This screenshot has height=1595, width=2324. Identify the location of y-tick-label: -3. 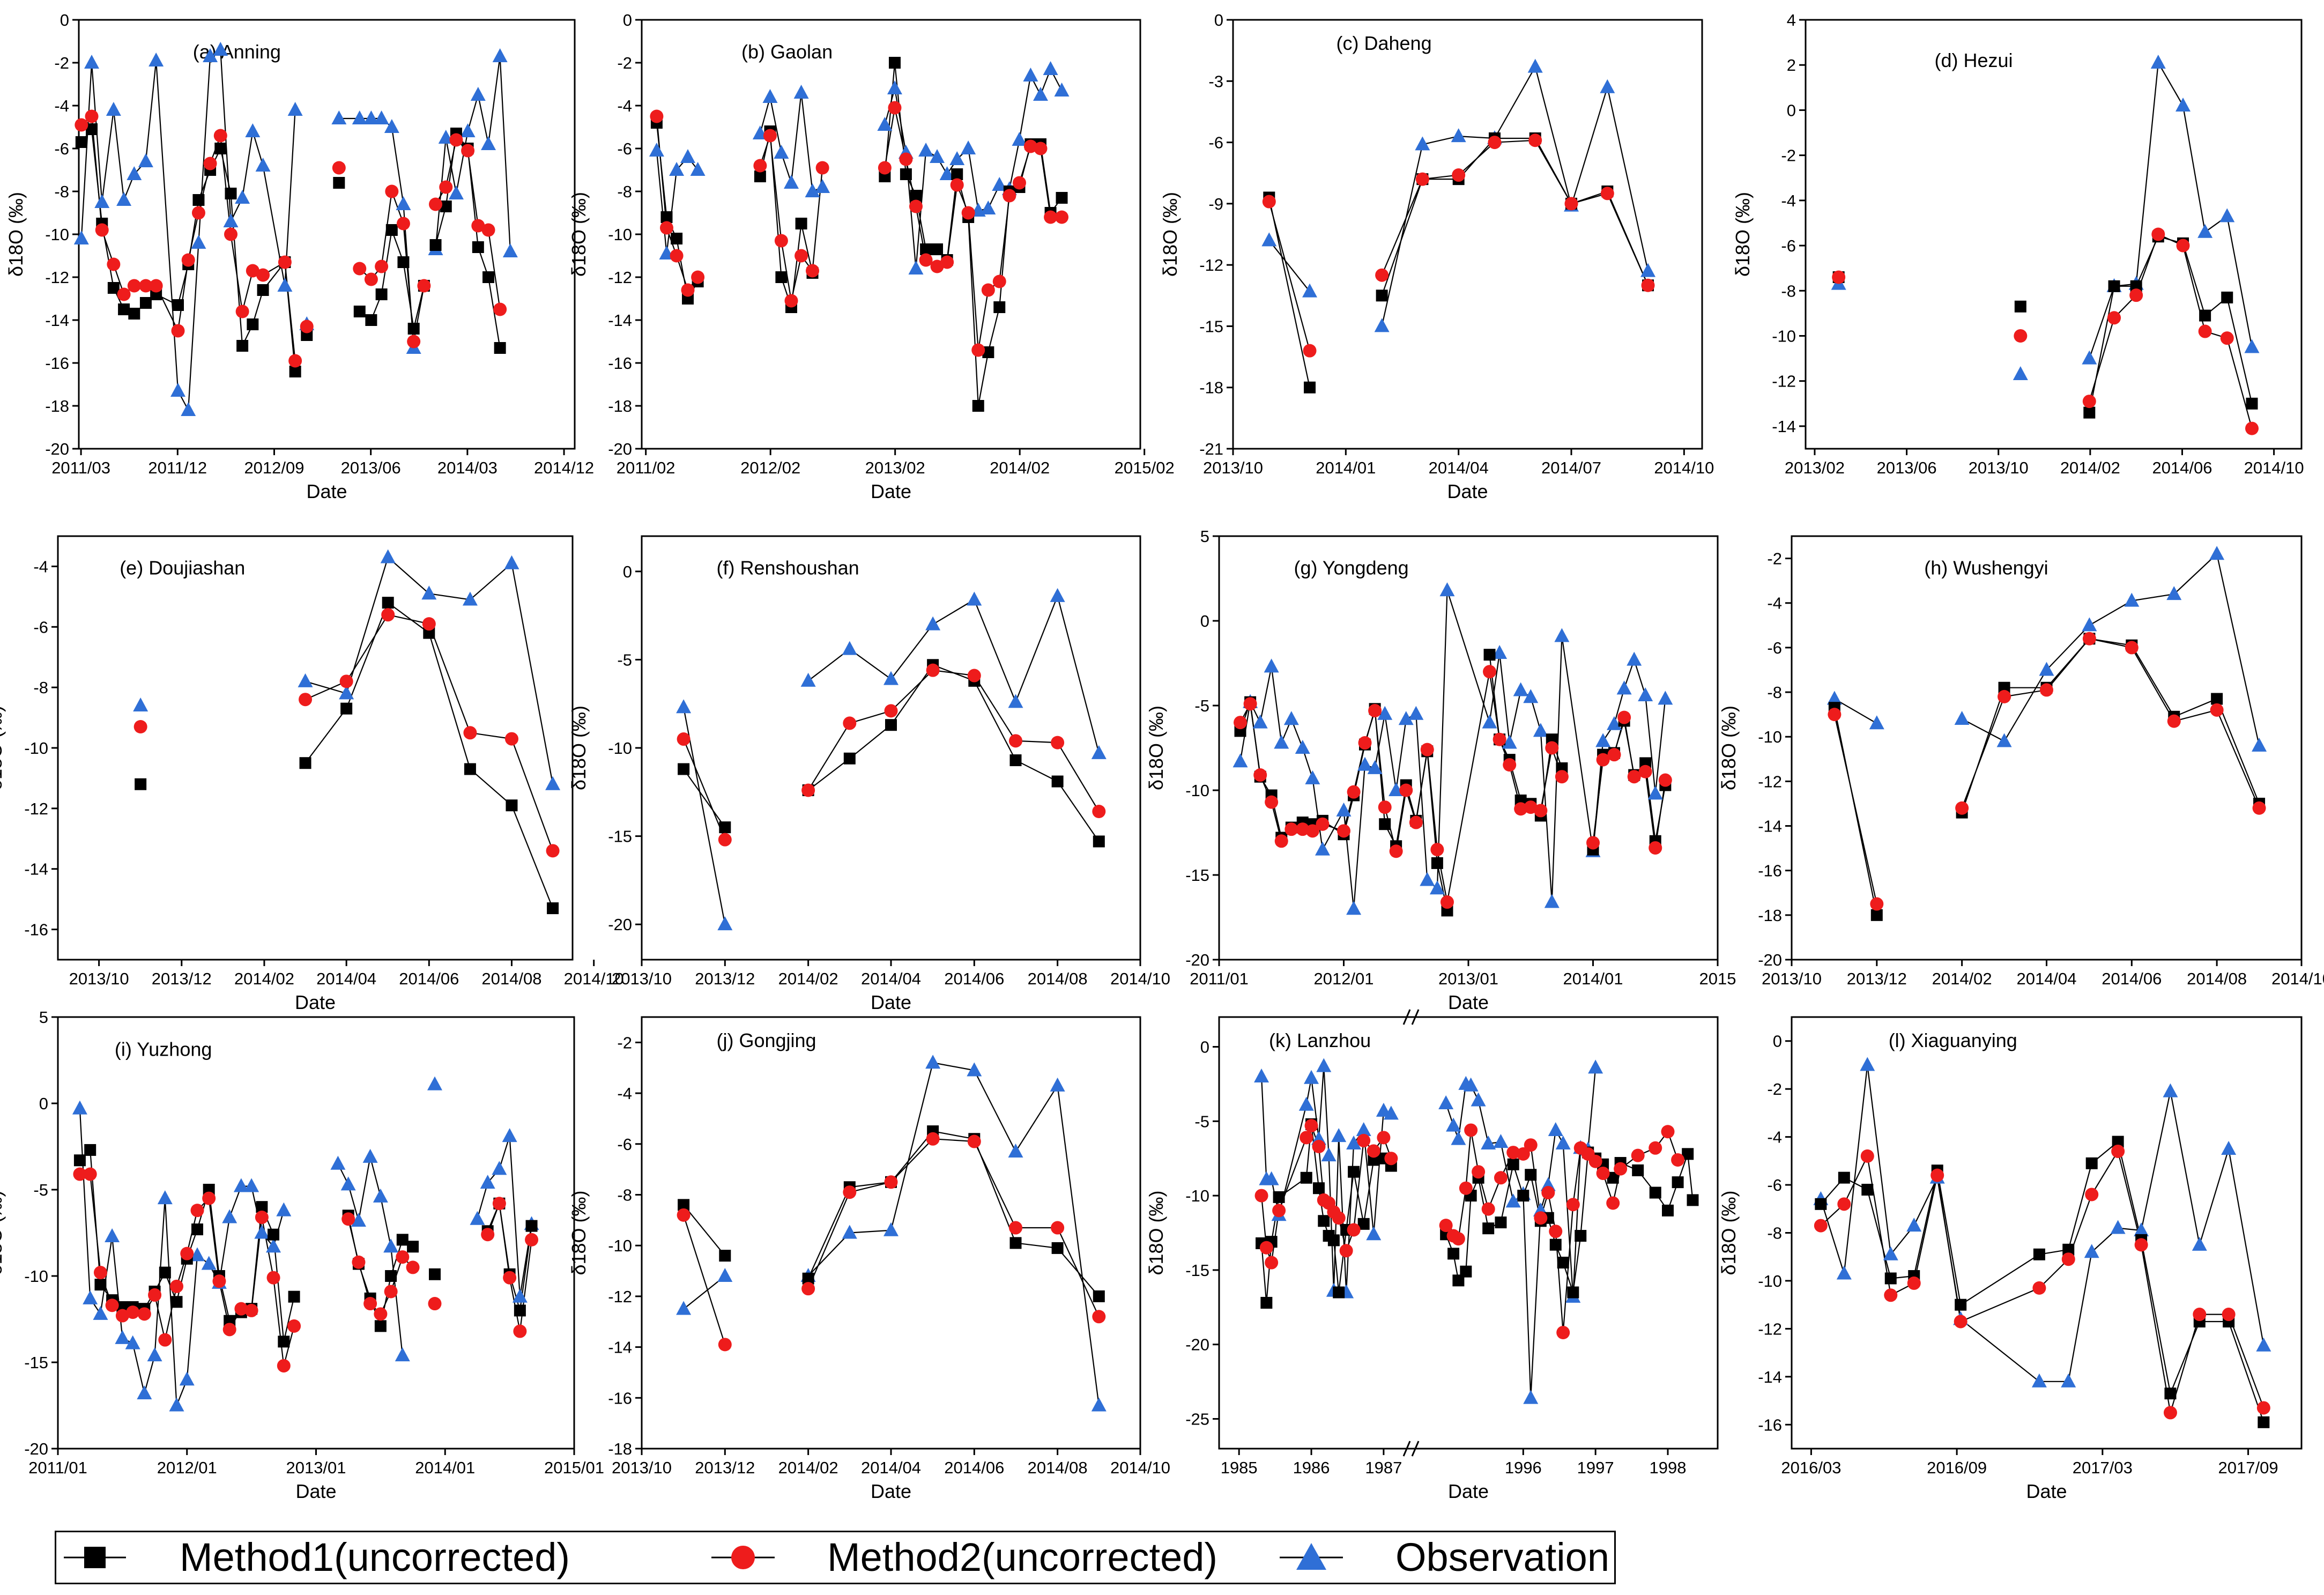
(1215, 81).